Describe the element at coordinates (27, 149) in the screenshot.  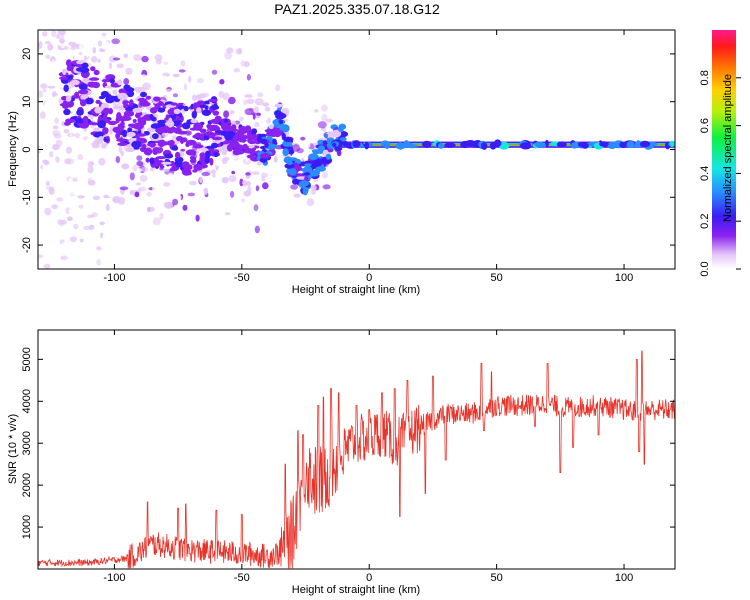
I see `y-tick-label: 0` at that location.